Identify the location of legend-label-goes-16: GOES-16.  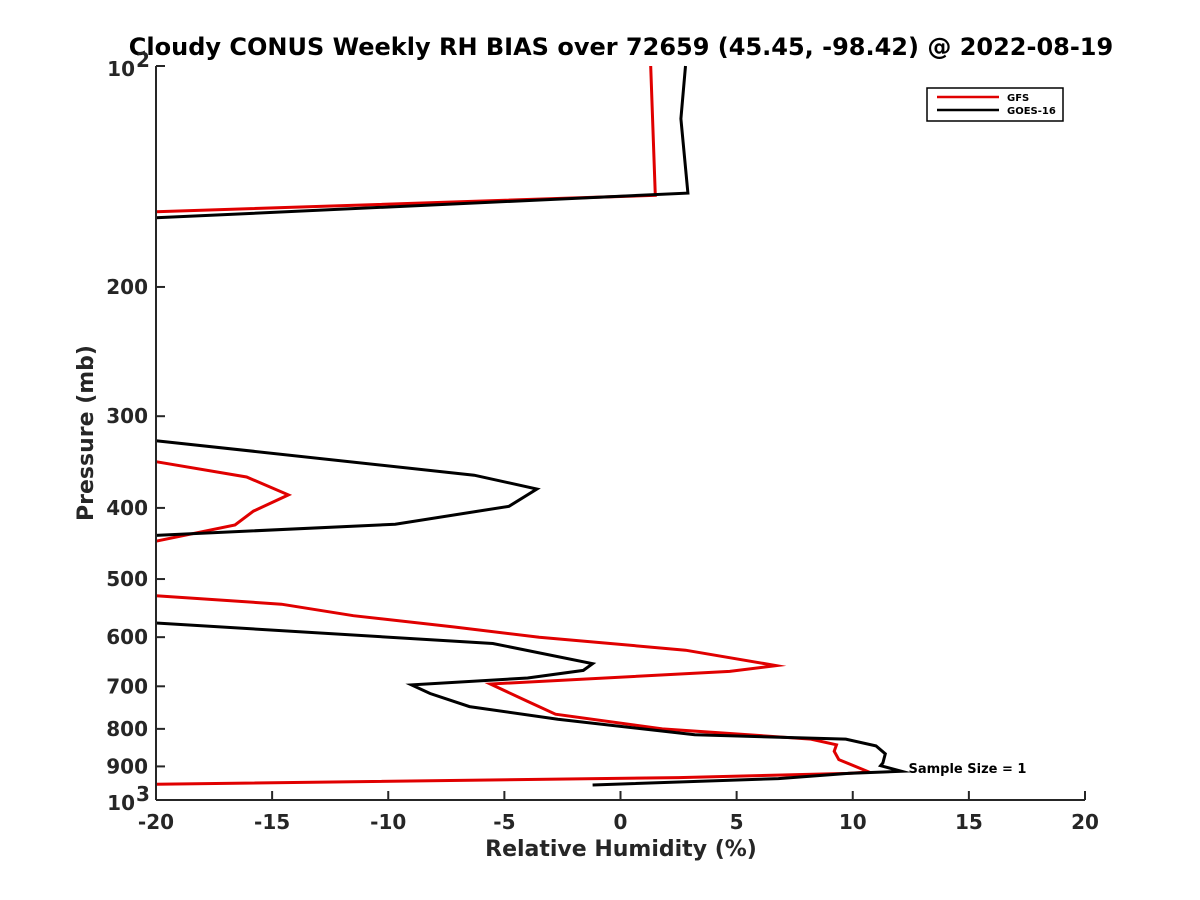
(1031, 111).